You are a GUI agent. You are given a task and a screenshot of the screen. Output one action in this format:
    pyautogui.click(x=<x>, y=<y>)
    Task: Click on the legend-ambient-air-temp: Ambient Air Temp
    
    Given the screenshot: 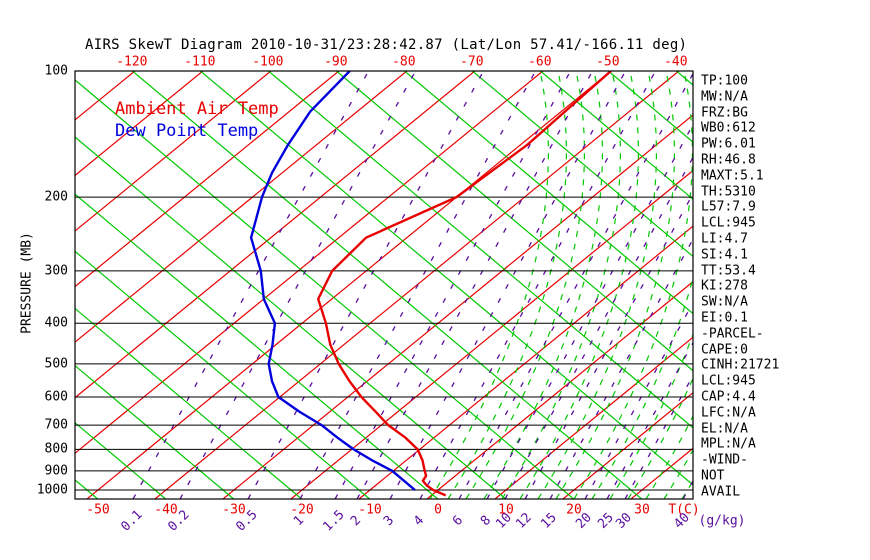 What is the action you would take?
    pyautogui.click(x=197, y=109)
    